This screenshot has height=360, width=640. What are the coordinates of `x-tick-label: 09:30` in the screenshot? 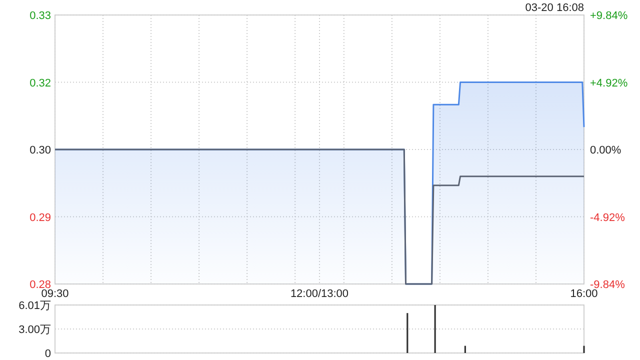 It's located at (55, 294).